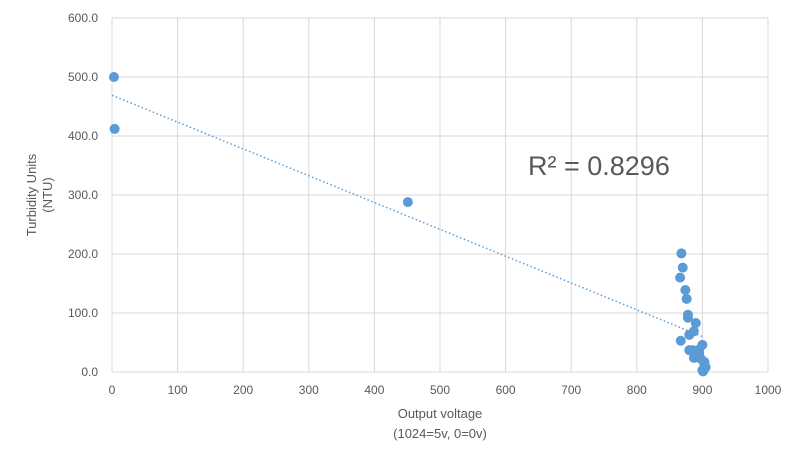 The image size is (800, 463). Describe the element at coordinates (440, 433) in the screenshot. I see `x-axis-title-line-2: (1024=5v, 0=0v)` at that location.